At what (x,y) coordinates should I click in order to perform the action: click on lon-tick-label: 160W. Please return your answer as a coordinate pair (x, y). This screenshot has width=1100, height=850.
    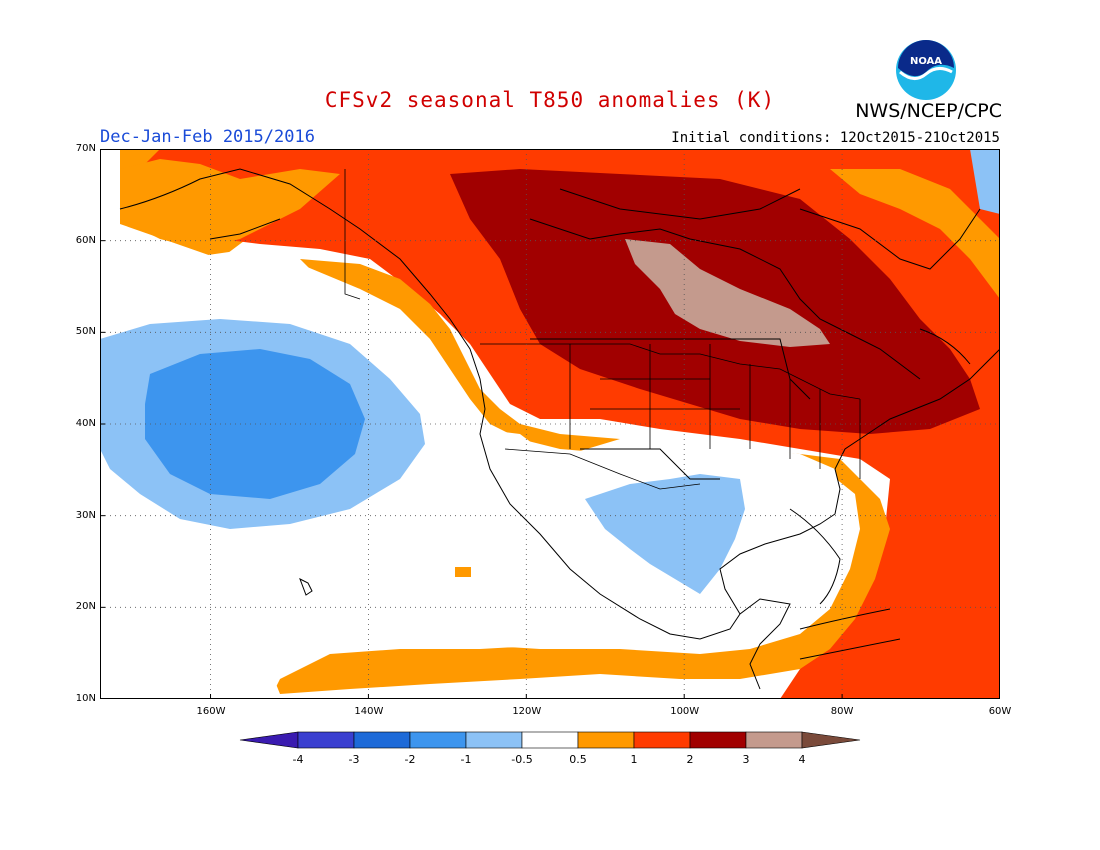
    Looking at the image, I should click on (211, 711).